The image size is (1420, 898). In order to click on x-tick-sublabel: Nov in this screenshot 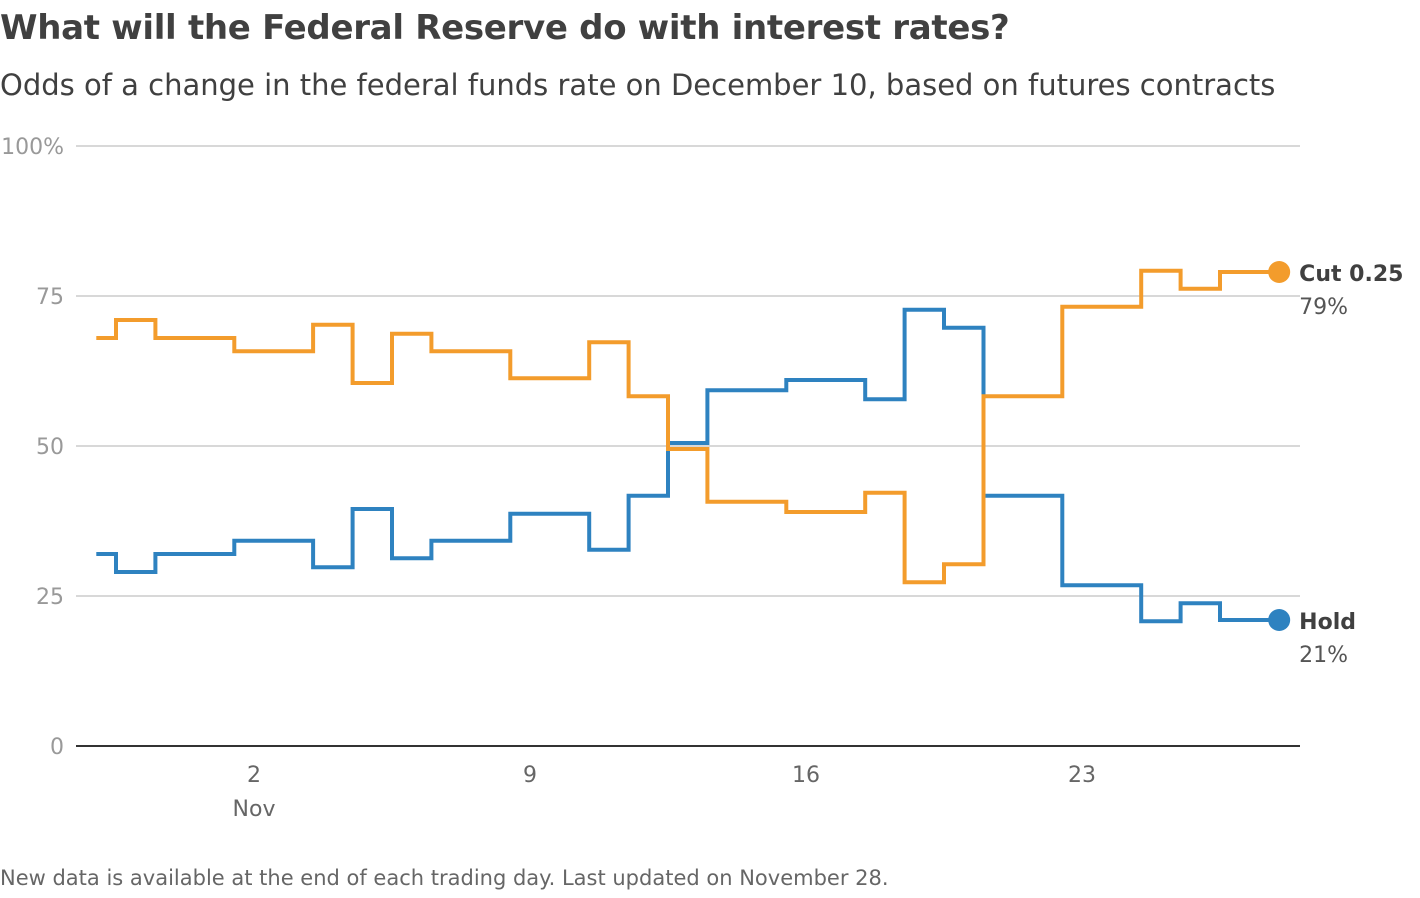, I will do `click(254, 809)`.